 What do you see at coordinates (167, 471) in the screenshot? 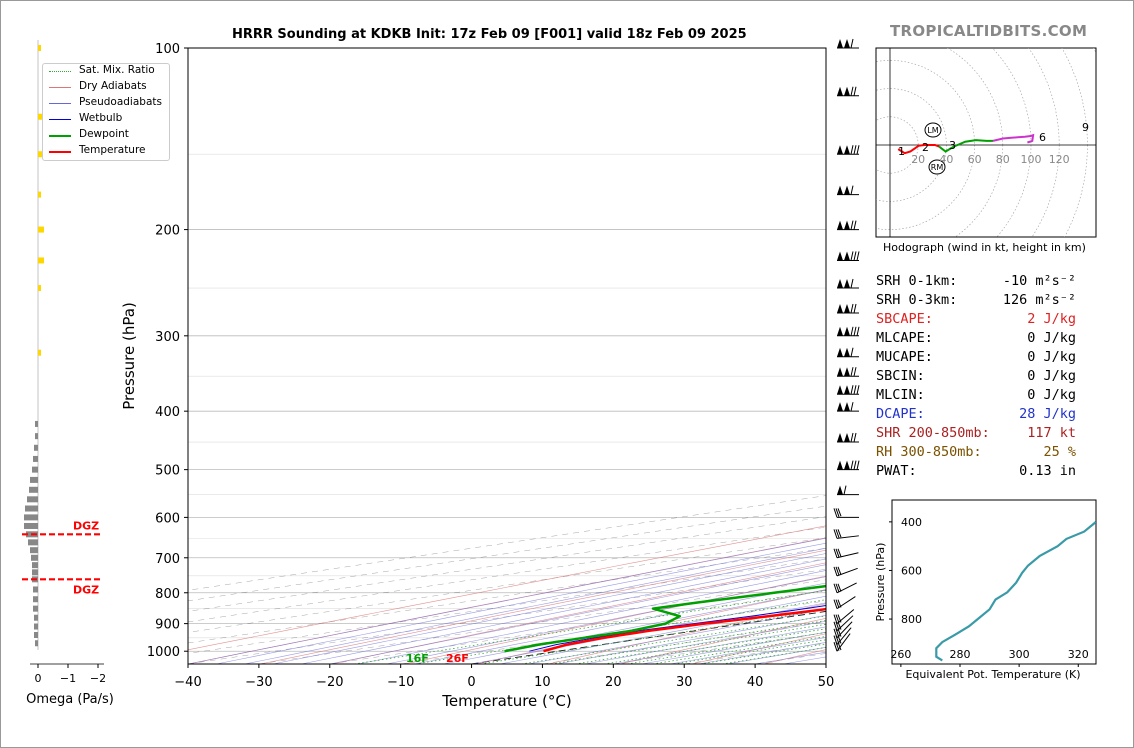
I see `y-tick-label: 500` at bounding box center [167, 471].